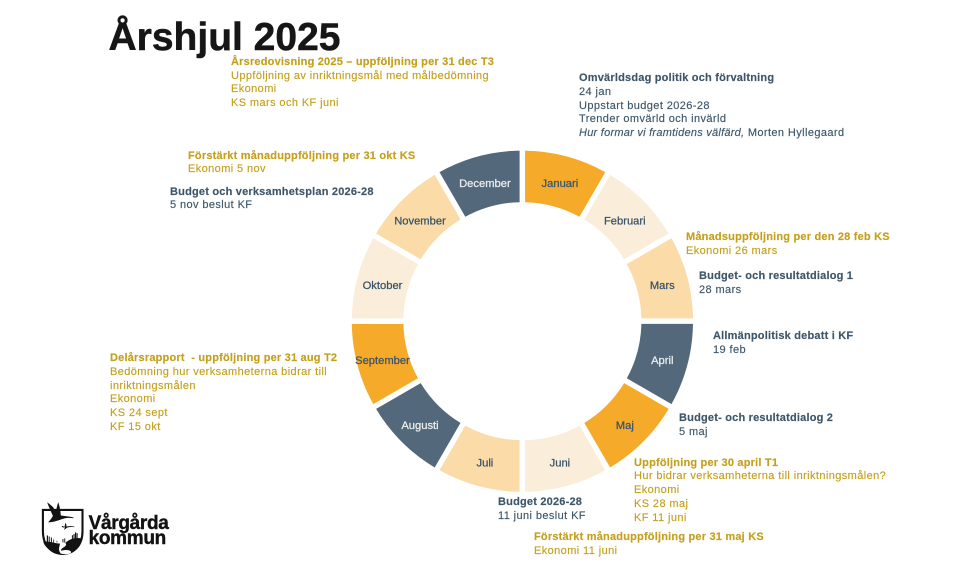 Image resolution: width=959 pixels, height=567 pixels. What do you see at coordinates (485, 464) in the screenshot?
I see `svg-text: Juli` at bounding box center [485, 464].